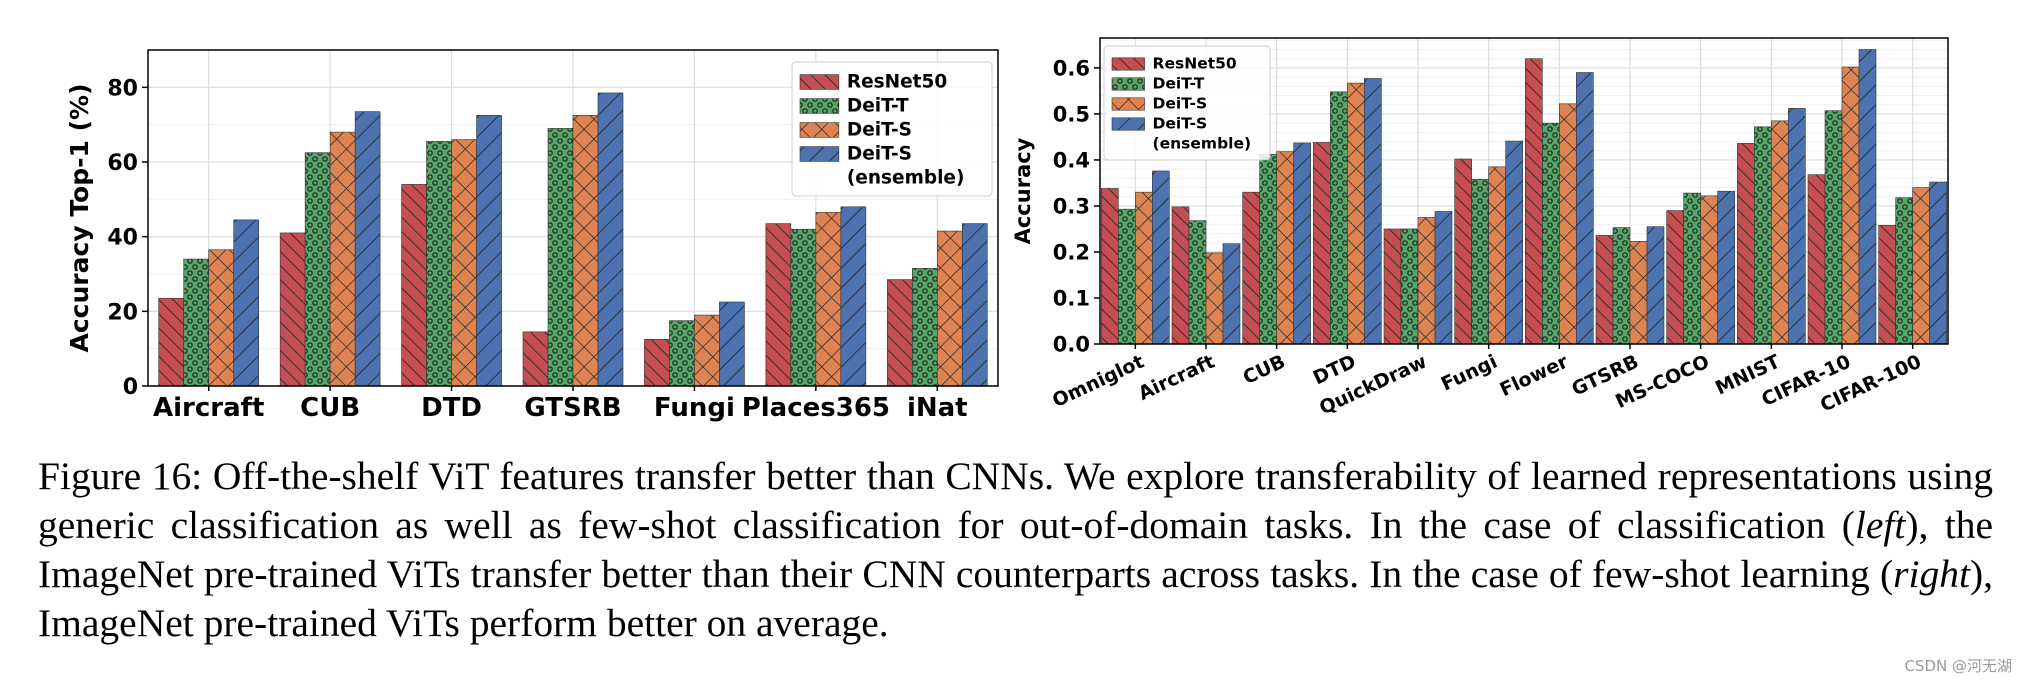 This screenshot has width=2028, height=682. What do you see at coordinates (1110, 266) in the screenshot?
I see `right-bar-resnet50-omniglot-hatch` at bounding box center [1110, 266].